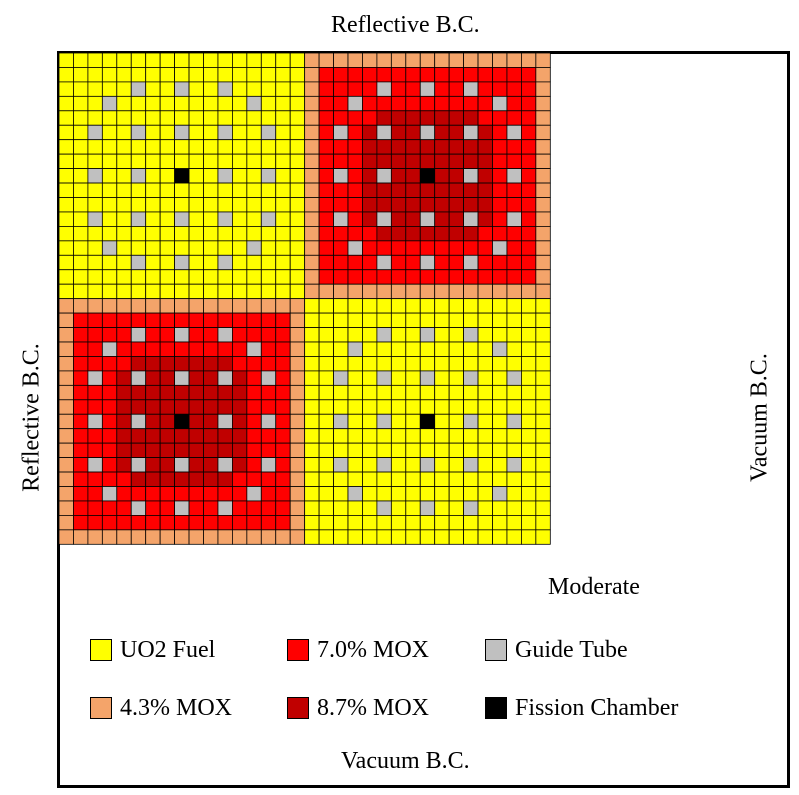 The width and height of the screenshot is (799, 795). Describe the element at coordinates (101, 650) in the screenshot. I see `legend-swatch-uo2` at that location.